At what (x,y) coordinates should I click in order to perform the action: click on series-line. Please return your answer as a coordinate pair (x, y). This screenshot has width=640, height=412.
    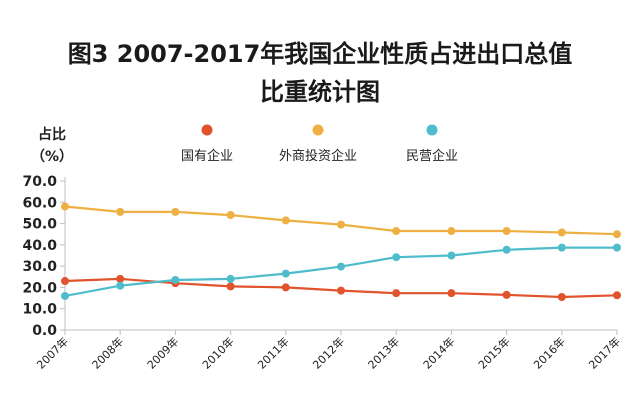
    Looking at the image, I should click on (341, 220).